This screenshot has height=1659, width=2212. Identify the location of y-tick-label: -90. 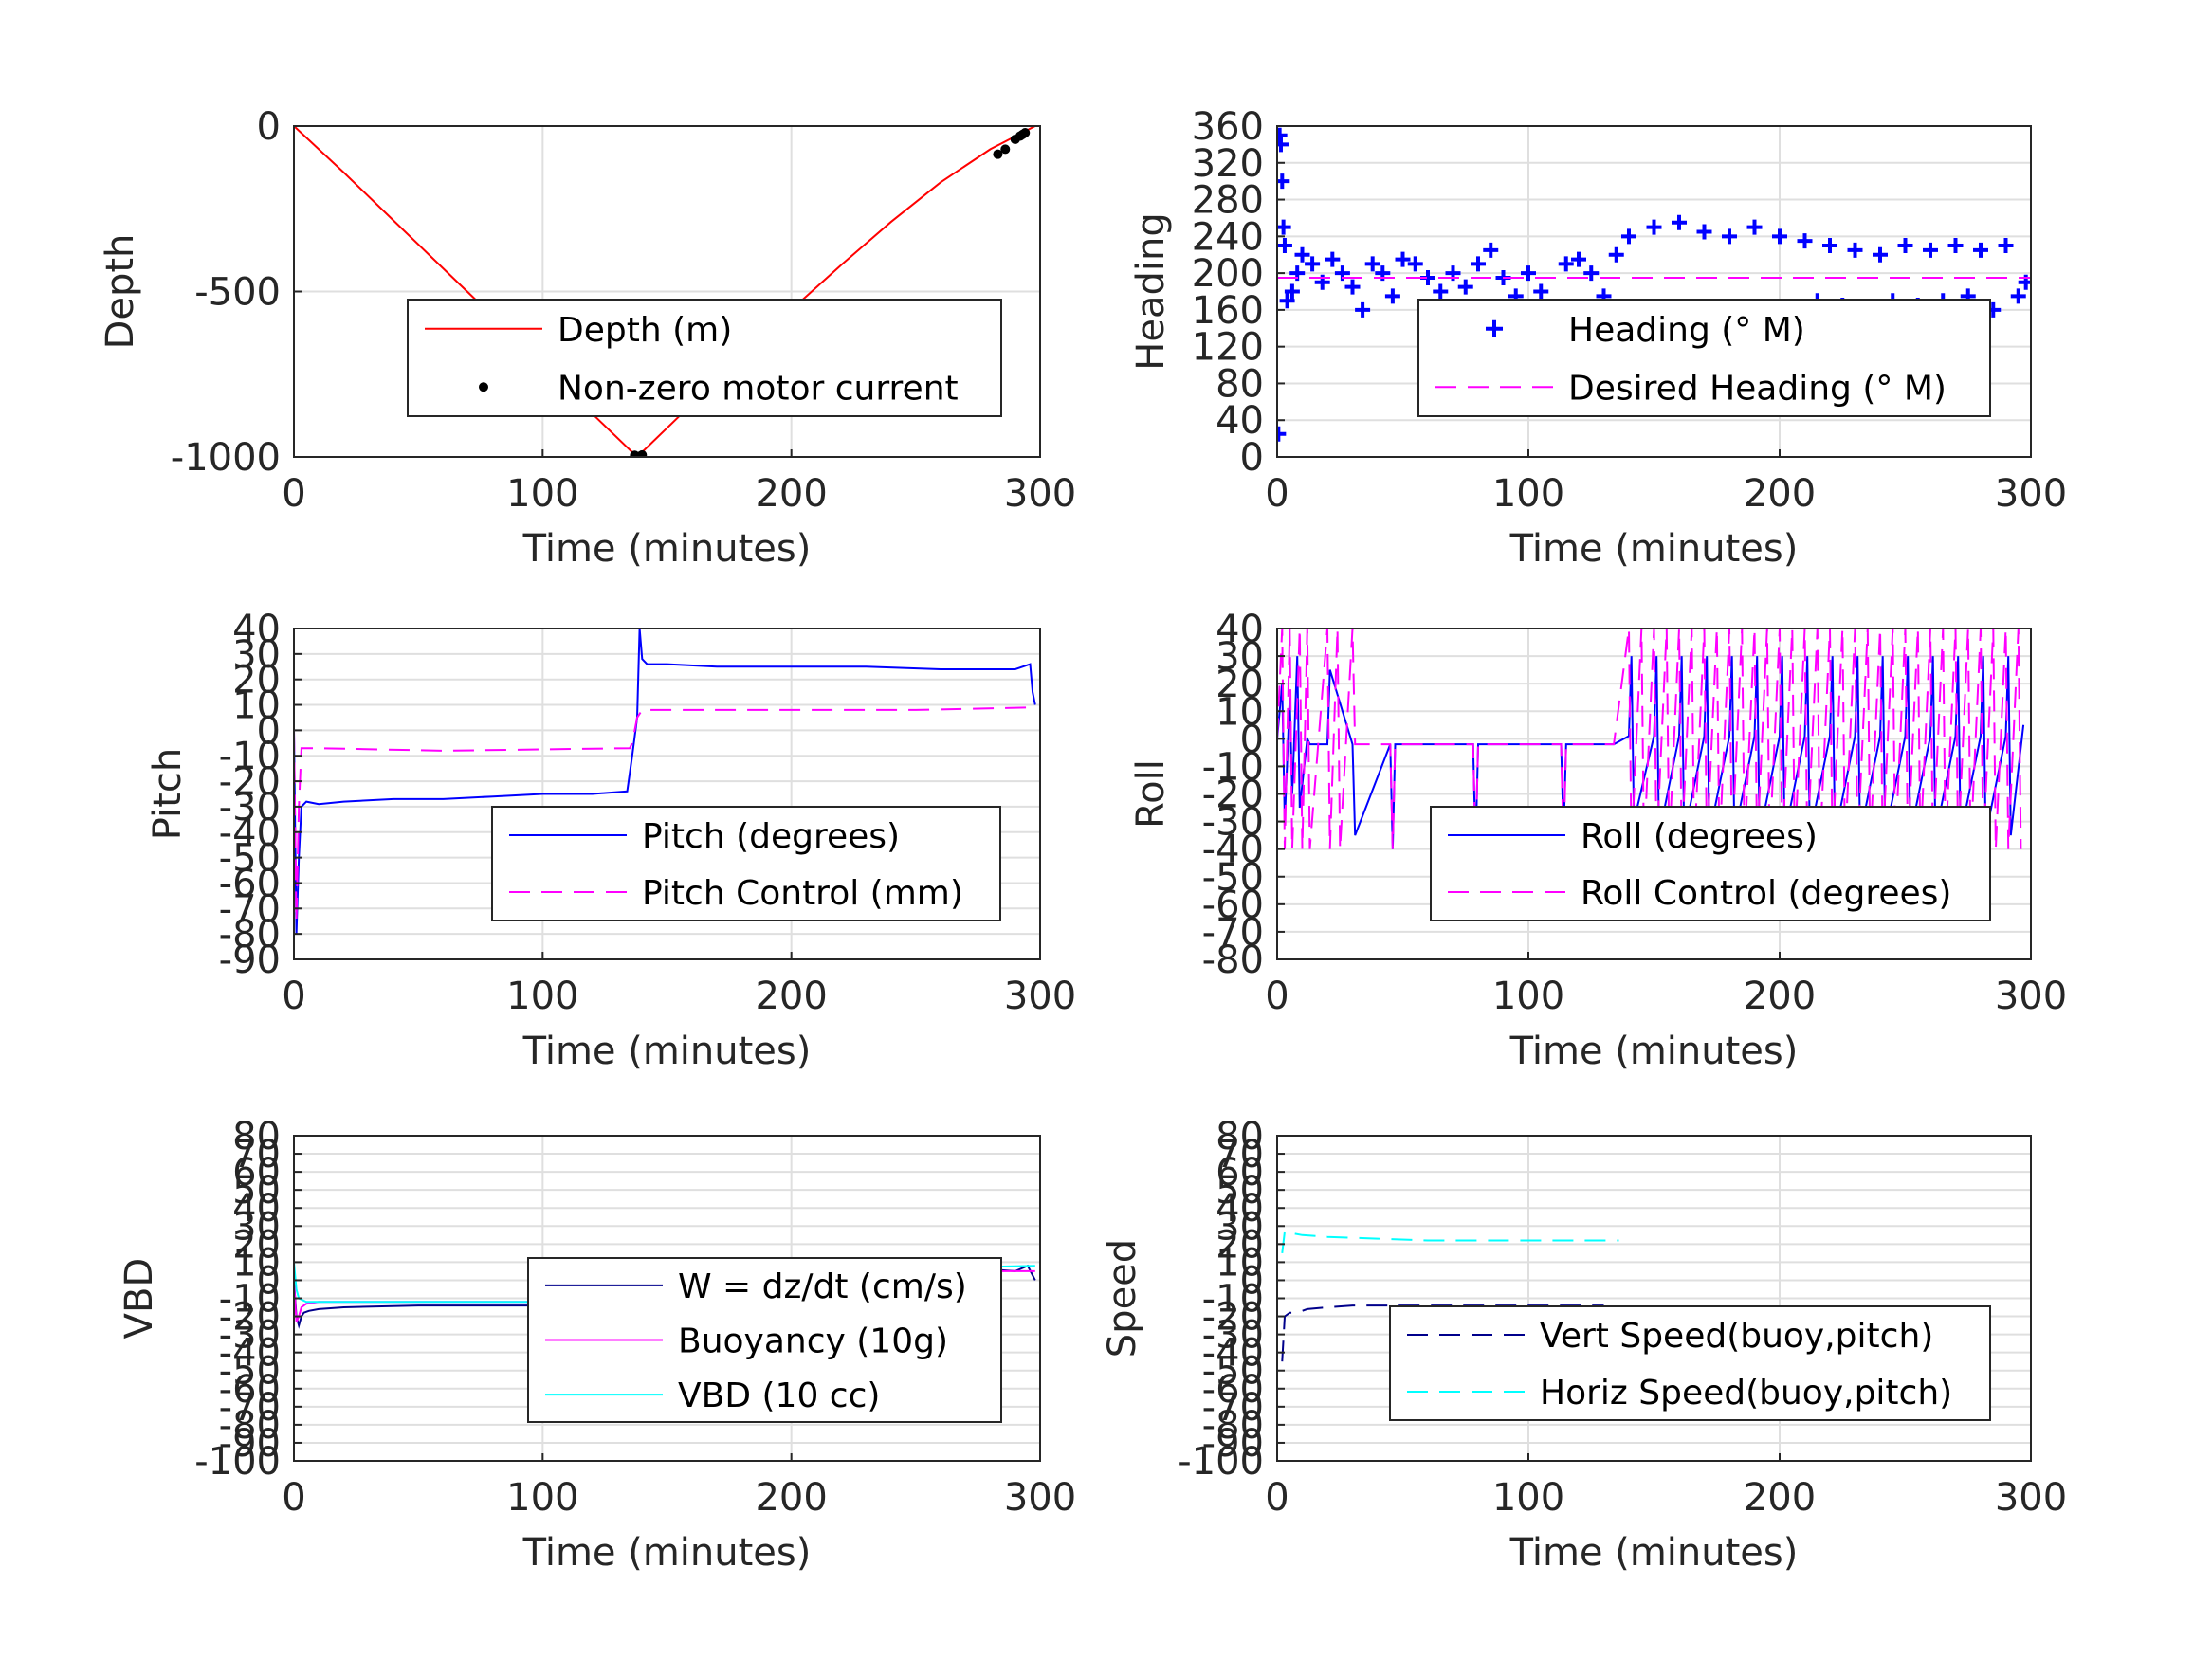
(250, 1444).